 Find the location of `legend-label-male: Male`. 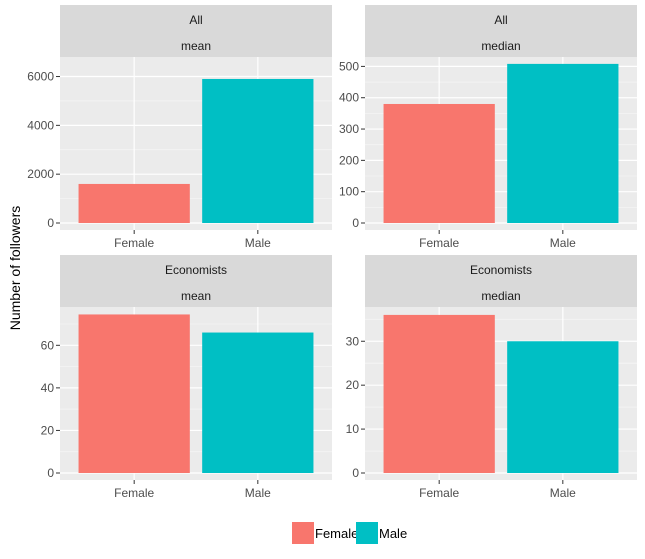

legend-label-male: Male is located at coordinates (393, 533).